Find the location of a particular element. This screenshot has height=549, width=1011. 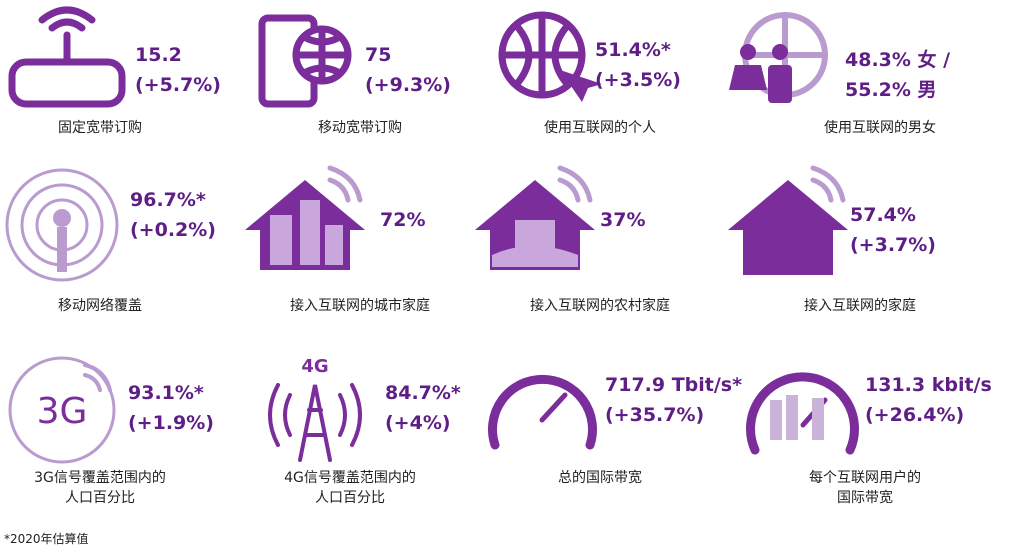

label: 接入互联网的城市家庭 is located at coordinates (360, 306).